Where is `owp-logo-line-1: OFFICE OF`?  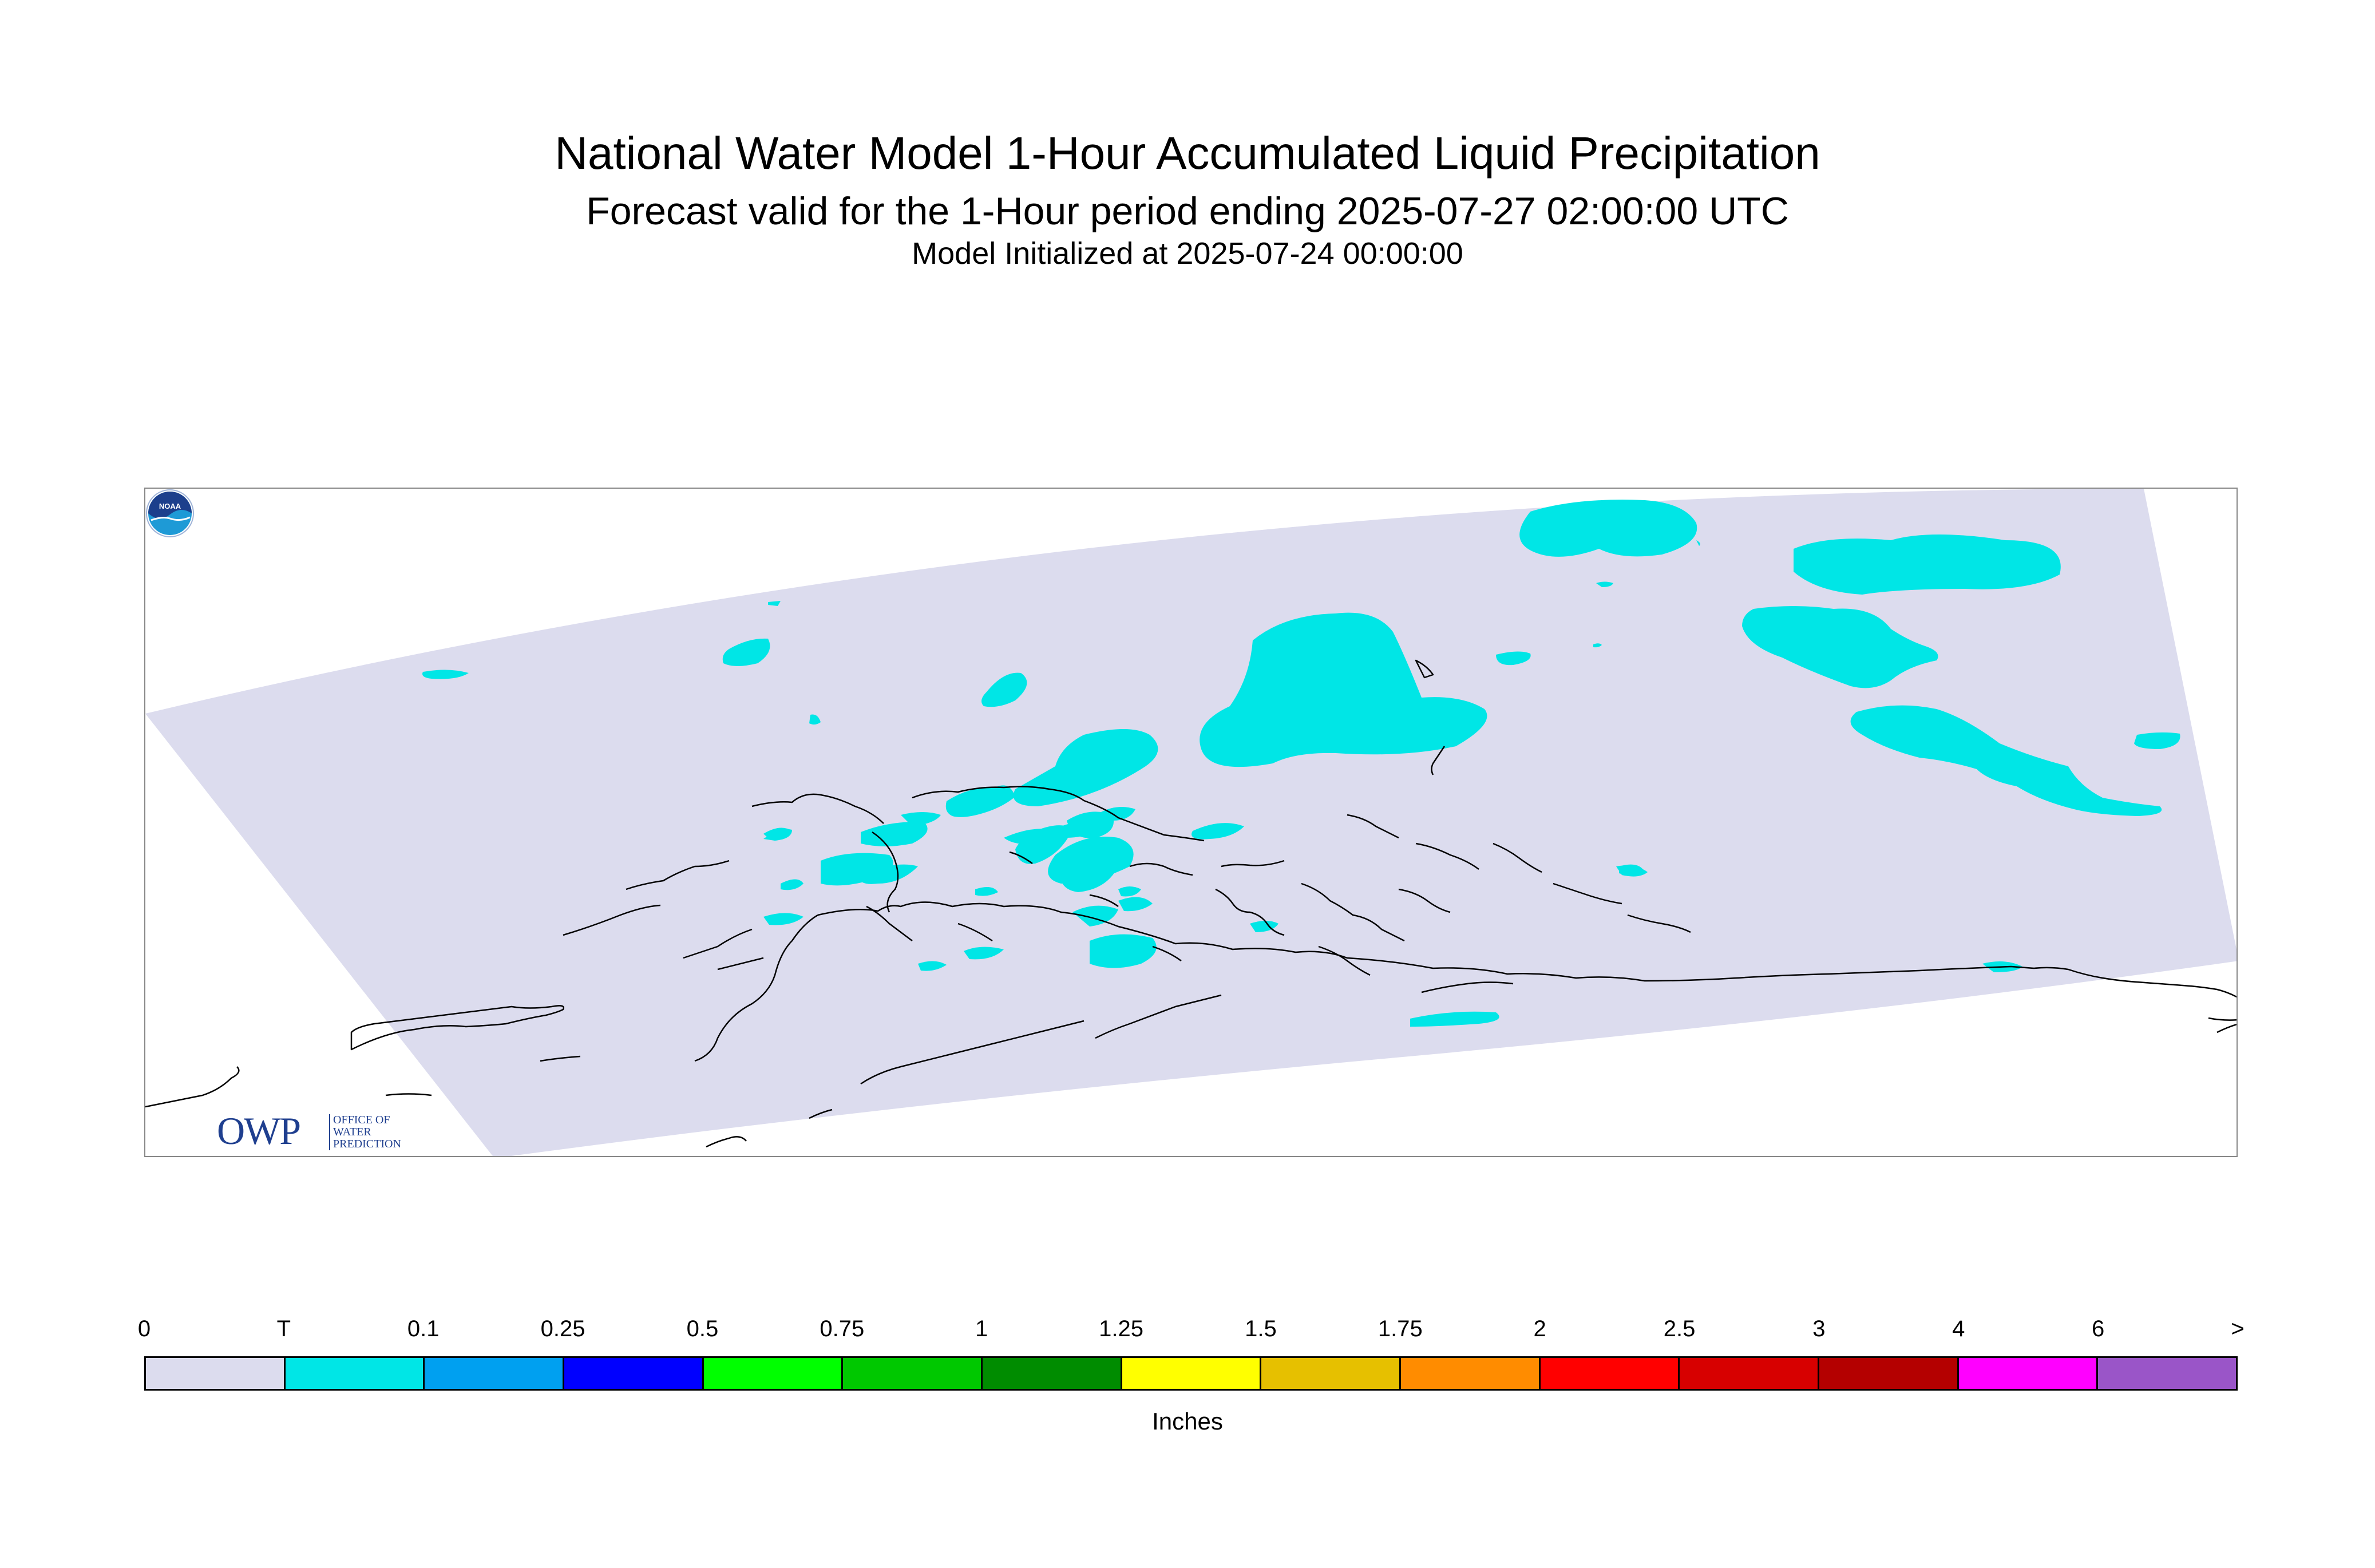
owp-logo-line-1: OFFICE OF is located at coordinates (362, 1120).